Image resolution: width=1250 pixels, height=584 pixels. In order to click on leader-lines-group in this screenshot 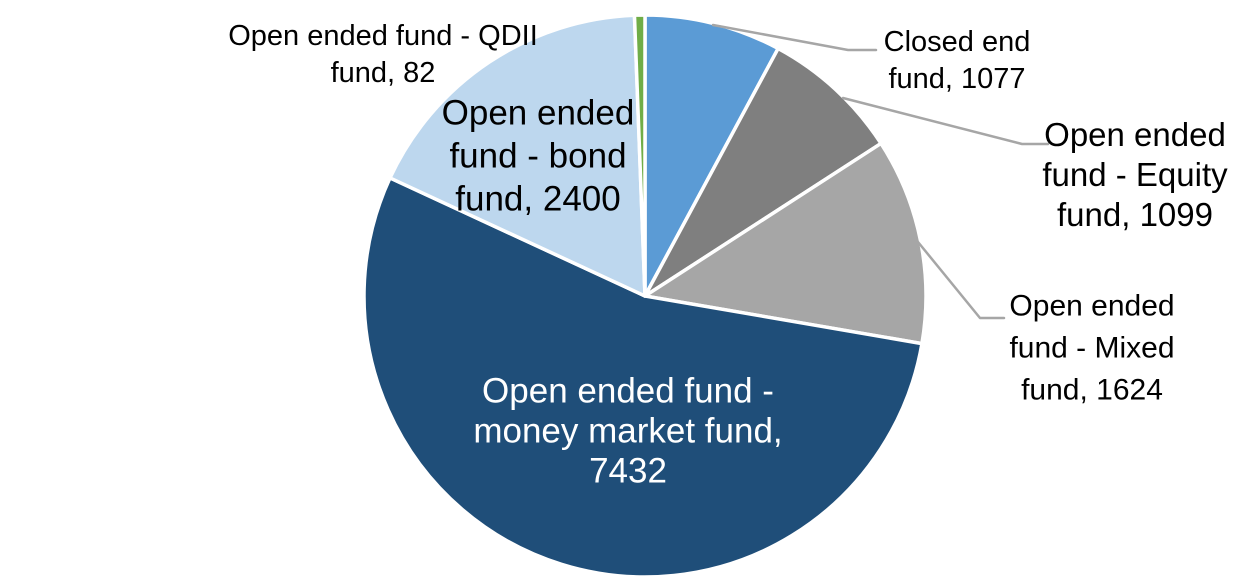, I will do `click(880, 171)`.